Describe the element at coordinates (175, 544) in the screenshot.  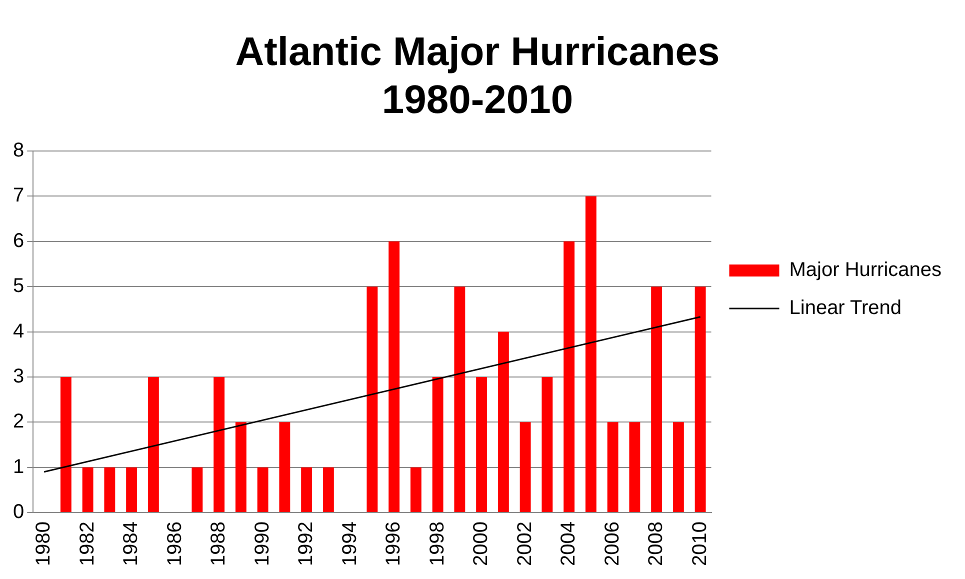
I see `x-tick-label: 1986` at that location.